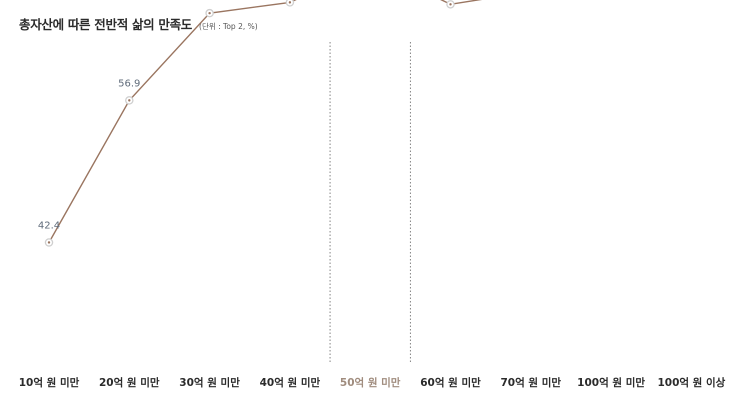 This screenshot has width=743, height=402. I want to click on category-label: 30억 원 미만, so click(209, 382).